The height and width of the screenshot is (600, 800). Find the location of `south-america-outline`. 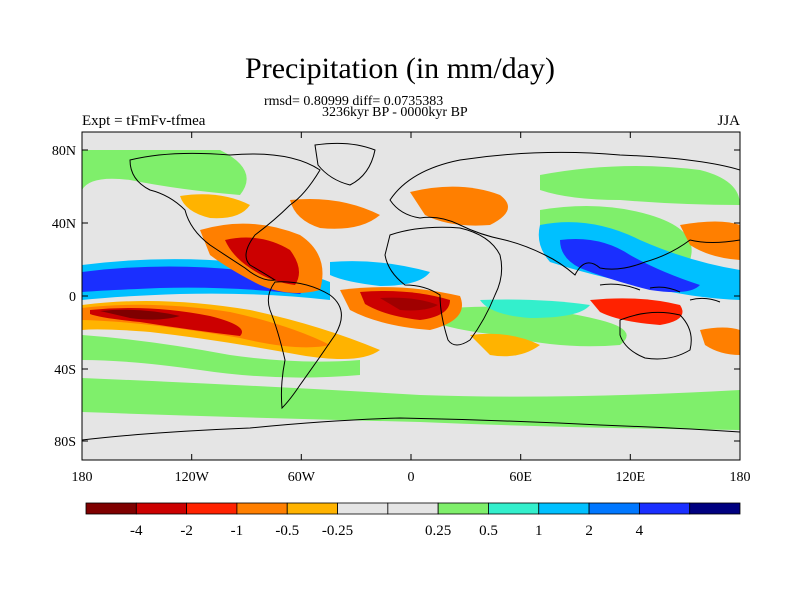

south-america-outline is located at coordinates (304, 345).